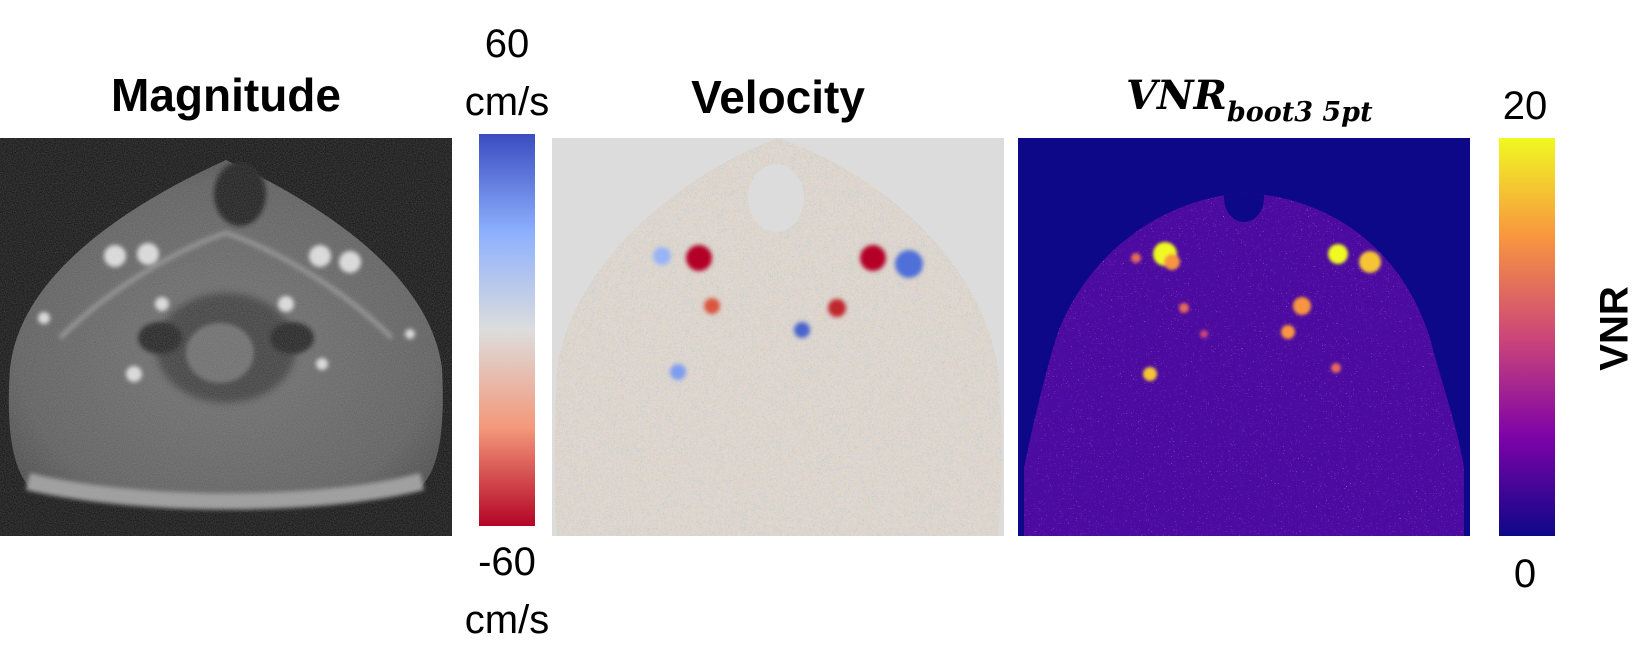 This screenshot has height=668, width=1646. Describe the element at coordinates (1176, 95) in the screenshot. I see `vnr-title-main: VNR` at that location.